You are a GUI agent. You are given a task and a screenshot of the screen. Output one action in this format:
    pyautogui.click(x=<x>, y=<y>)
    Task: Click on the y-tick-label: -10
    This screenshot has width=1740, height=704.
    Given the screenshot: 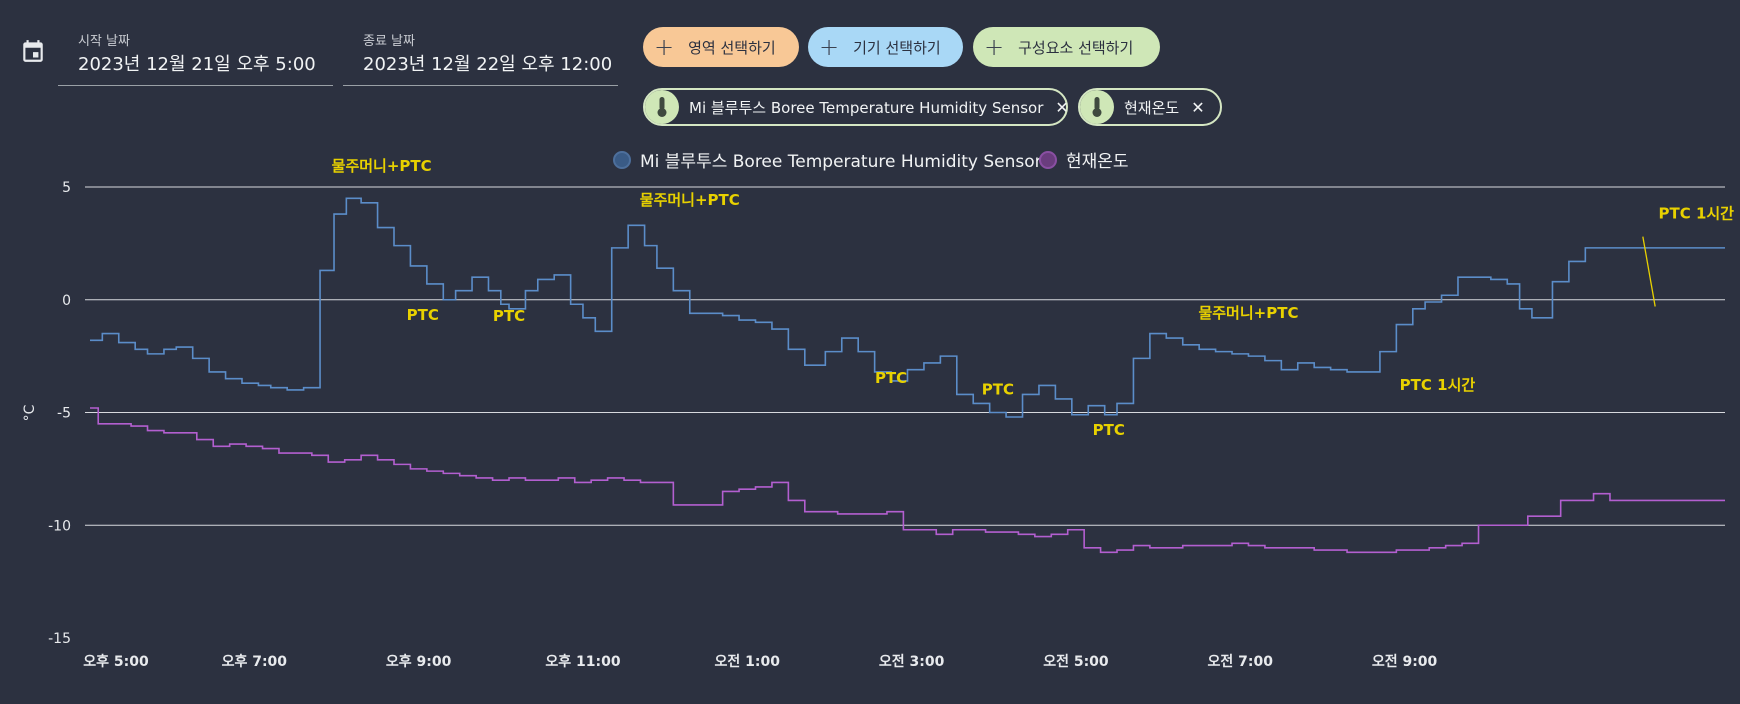 What is the action you would take?
    pyautogui.click(x=59, y=526)
    